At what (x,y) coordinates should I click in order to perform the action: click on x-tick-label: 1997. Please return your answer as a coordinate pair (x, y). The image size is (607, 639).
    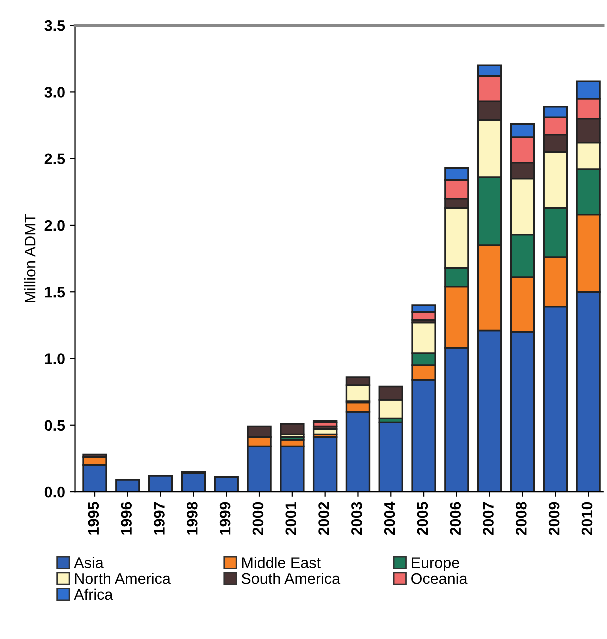
    Looking at the image, I should click on (159, 518).